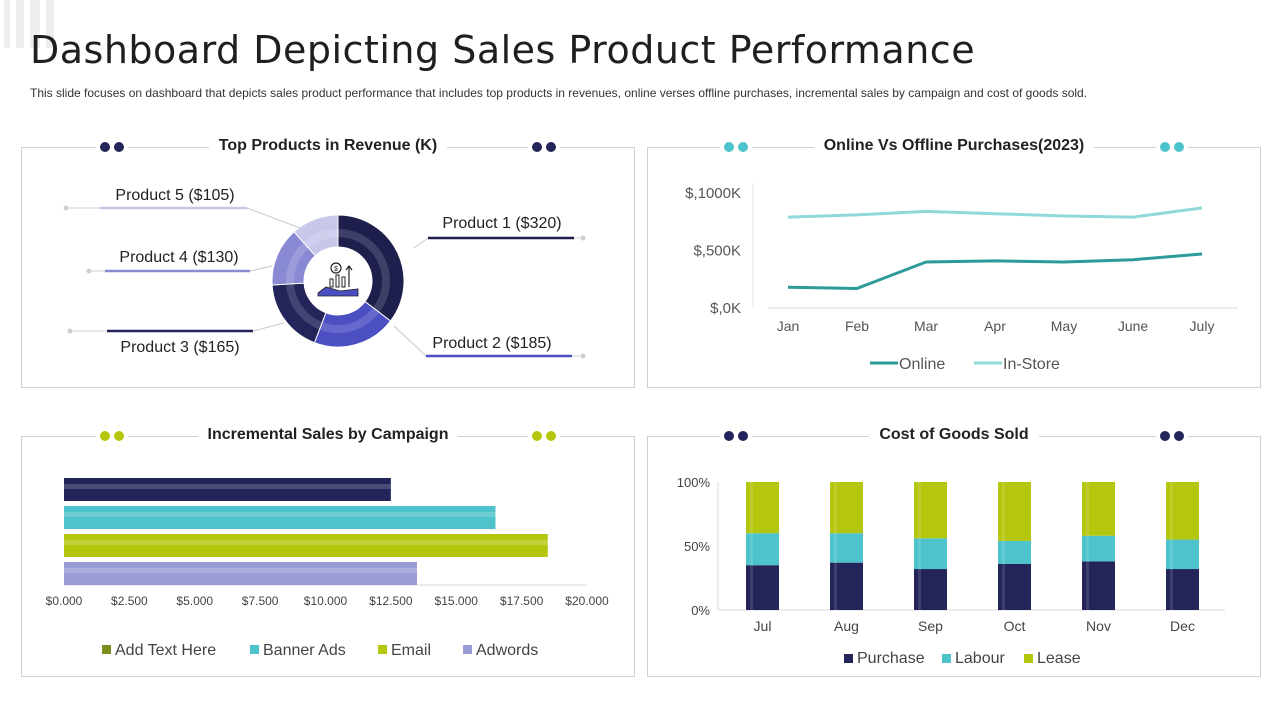  Describe the element at coordinates (1098, 548) in the screenshot. I see `stack-segment-labour-nov` at that location.